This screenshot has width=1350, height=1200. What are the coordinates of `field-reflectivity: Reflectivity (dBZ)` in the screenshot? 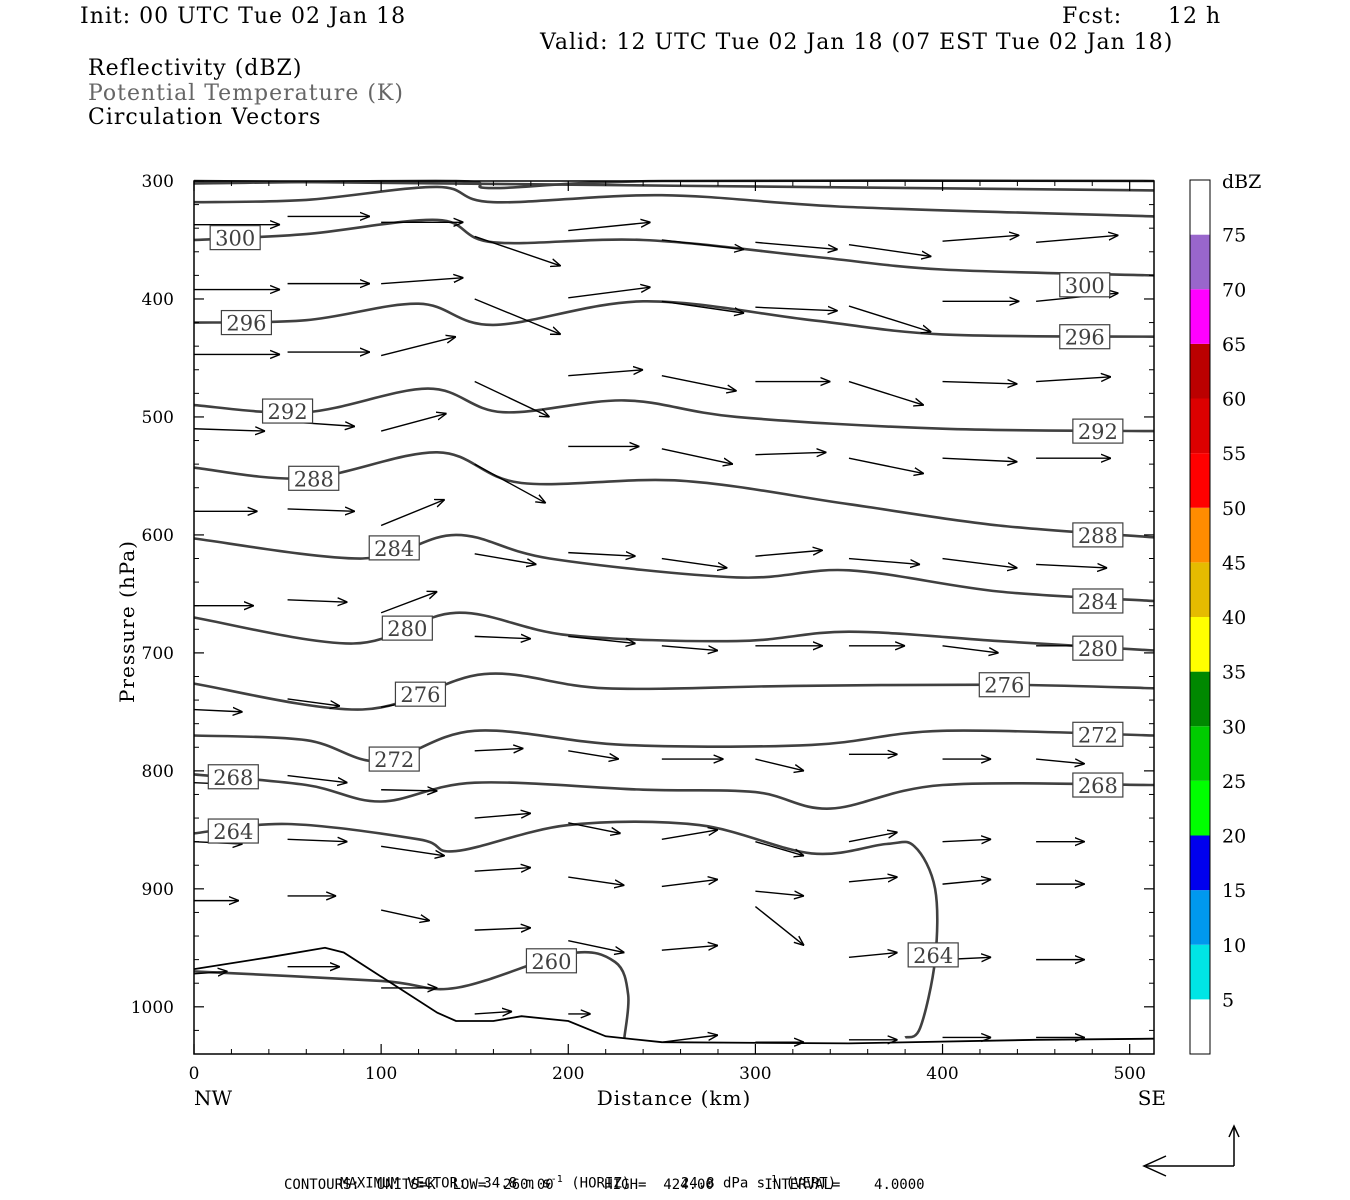 It's located at (195, 68).